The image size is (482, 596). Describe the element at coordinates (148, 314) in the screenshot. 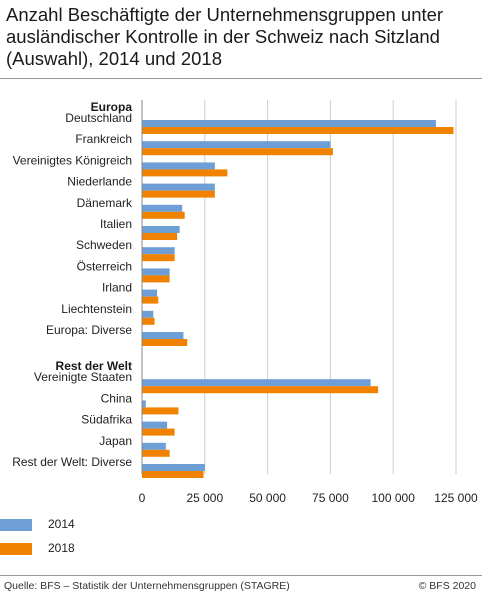

I see `bar-2014-liechtenstein` at that location.